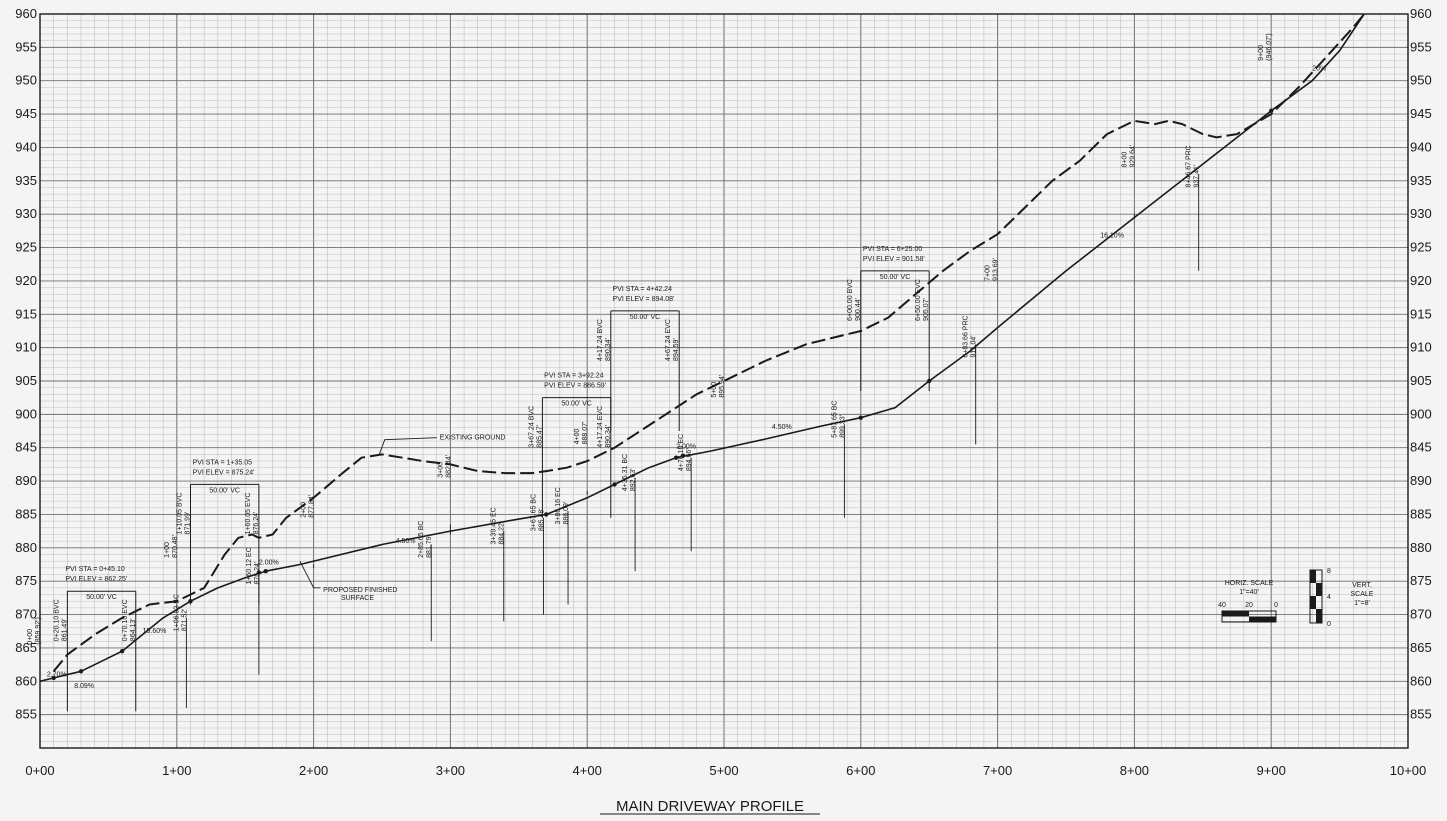 Image resolution: width=1447 pixels, height=821 pixels. Describe the element at coordinates (26, 547) in the screenshot. I see `y-tick-label-left: 880` at that location.